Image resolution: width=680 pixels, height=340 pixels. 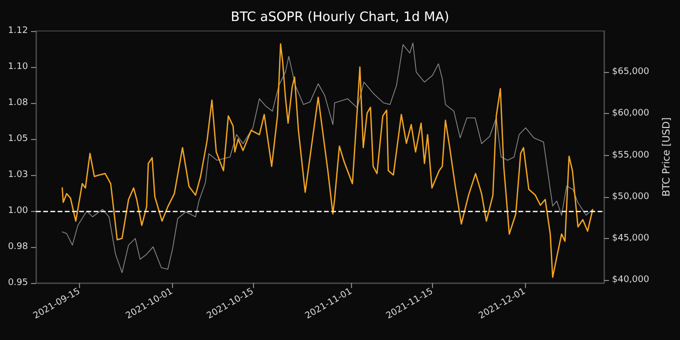 I want to click on y-tick-label: 1.10, so click(x=18, y=67).